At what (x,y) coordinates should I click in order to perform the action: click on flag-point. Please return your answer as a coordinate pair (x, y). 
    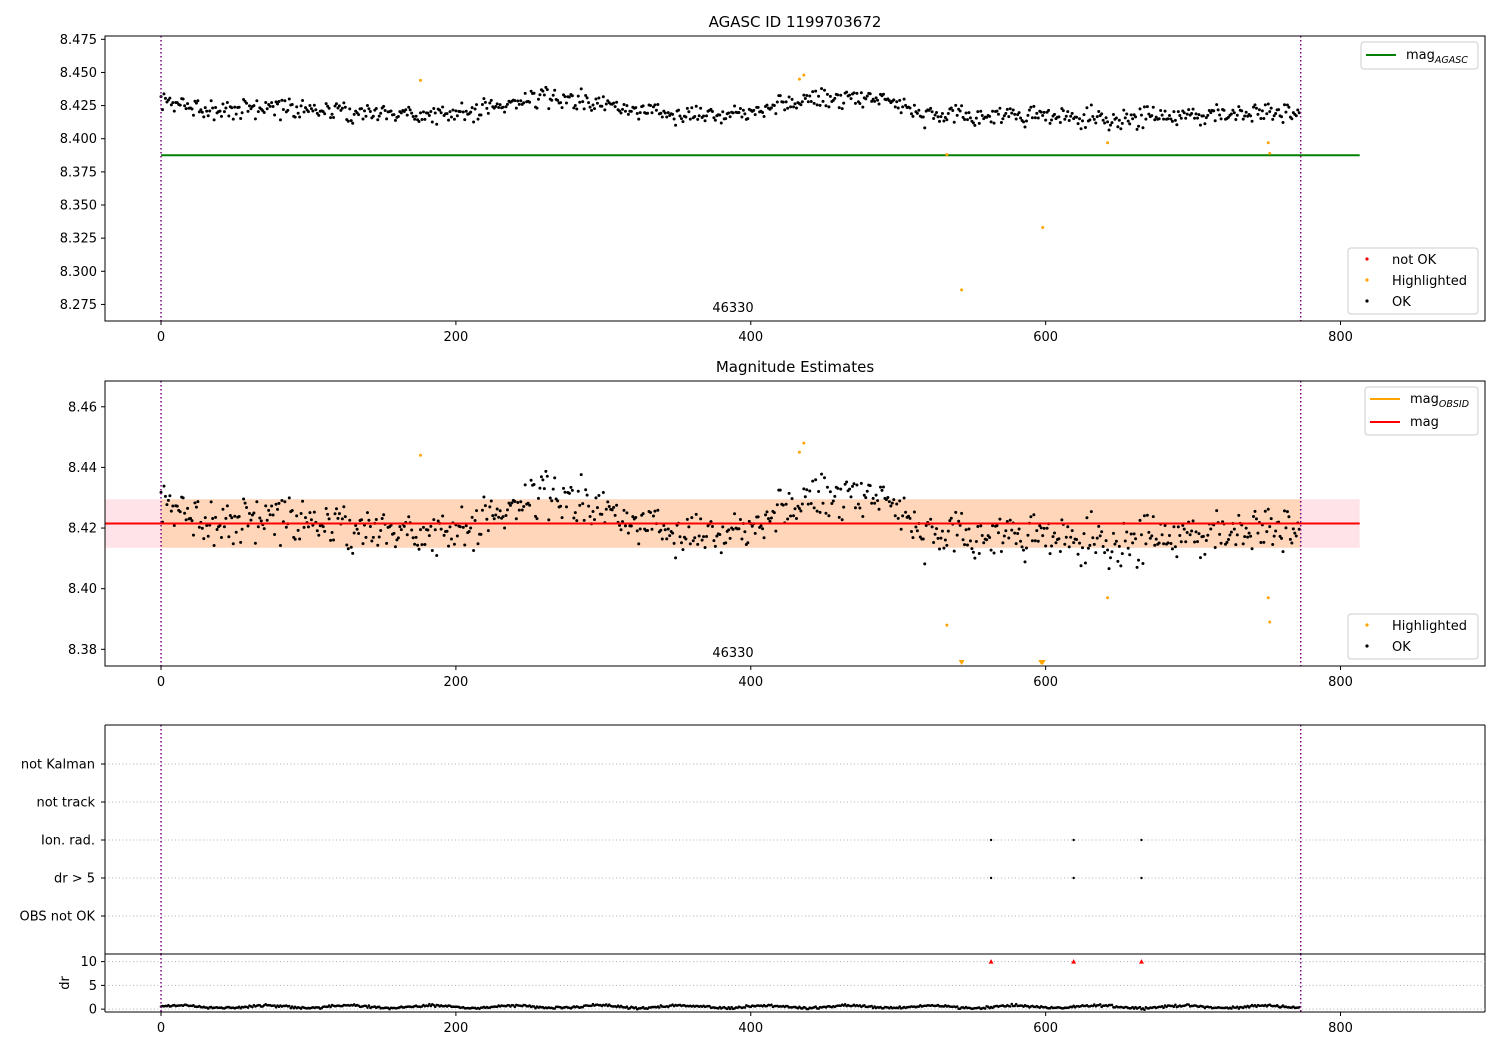
    Looking at the image, I should click on (1141, 878).